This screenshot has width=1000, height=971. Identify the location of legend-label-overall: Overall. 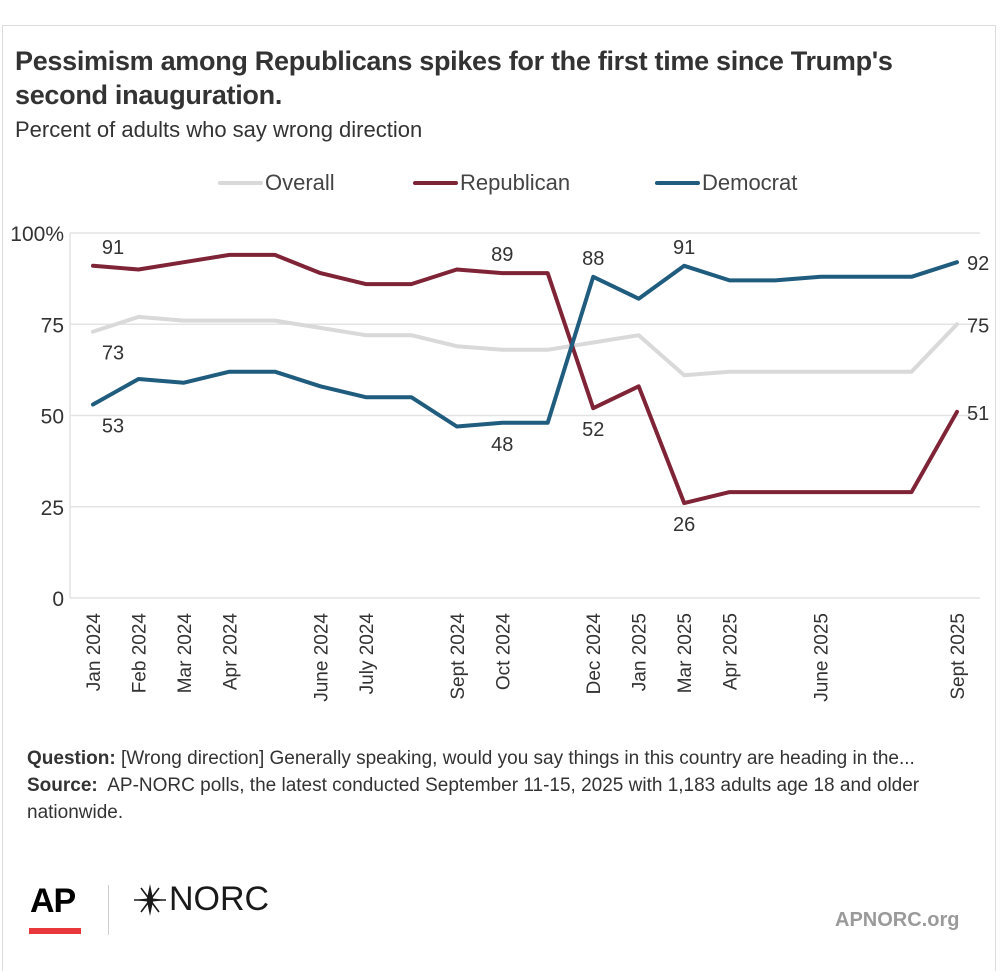
(300, 183).